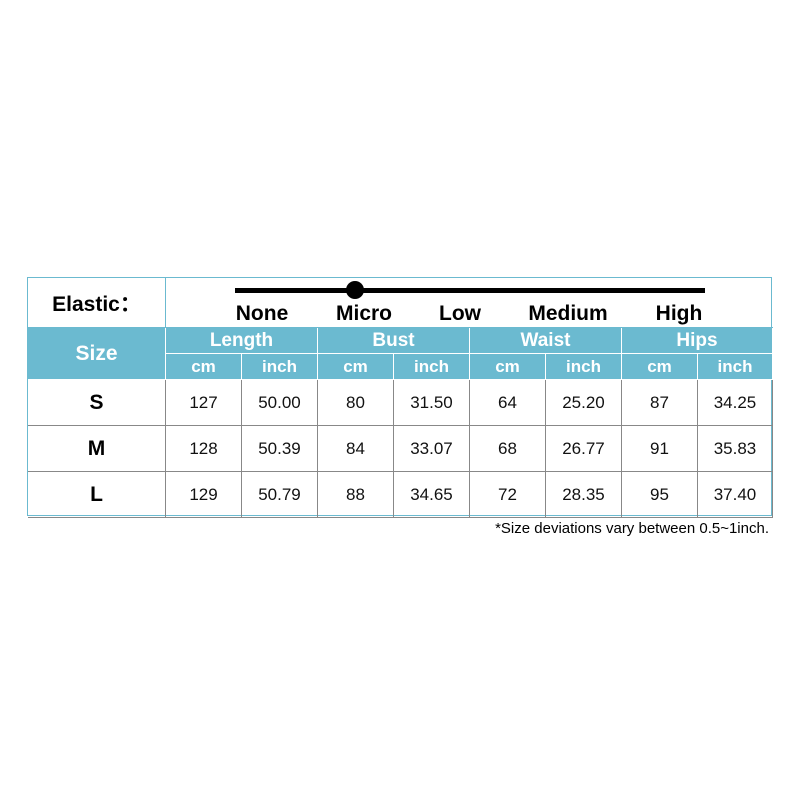 The image size is (800, 800). What do you see at coordinates (262, 313) in the screenshot?
I see `elastic-level-none: None` at bounding box center [262, 313].